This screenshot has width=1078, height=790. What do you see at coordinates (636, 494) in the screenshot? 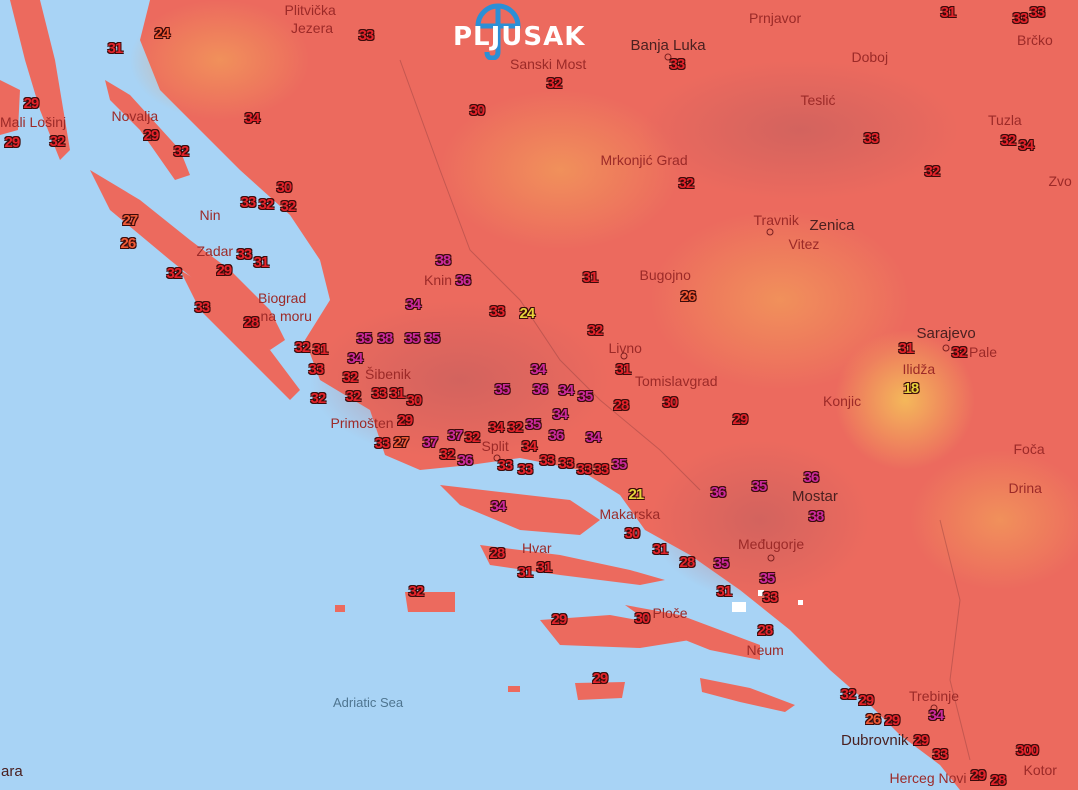
I see `temperature-marker: 21` at bounding box center [636, 494].